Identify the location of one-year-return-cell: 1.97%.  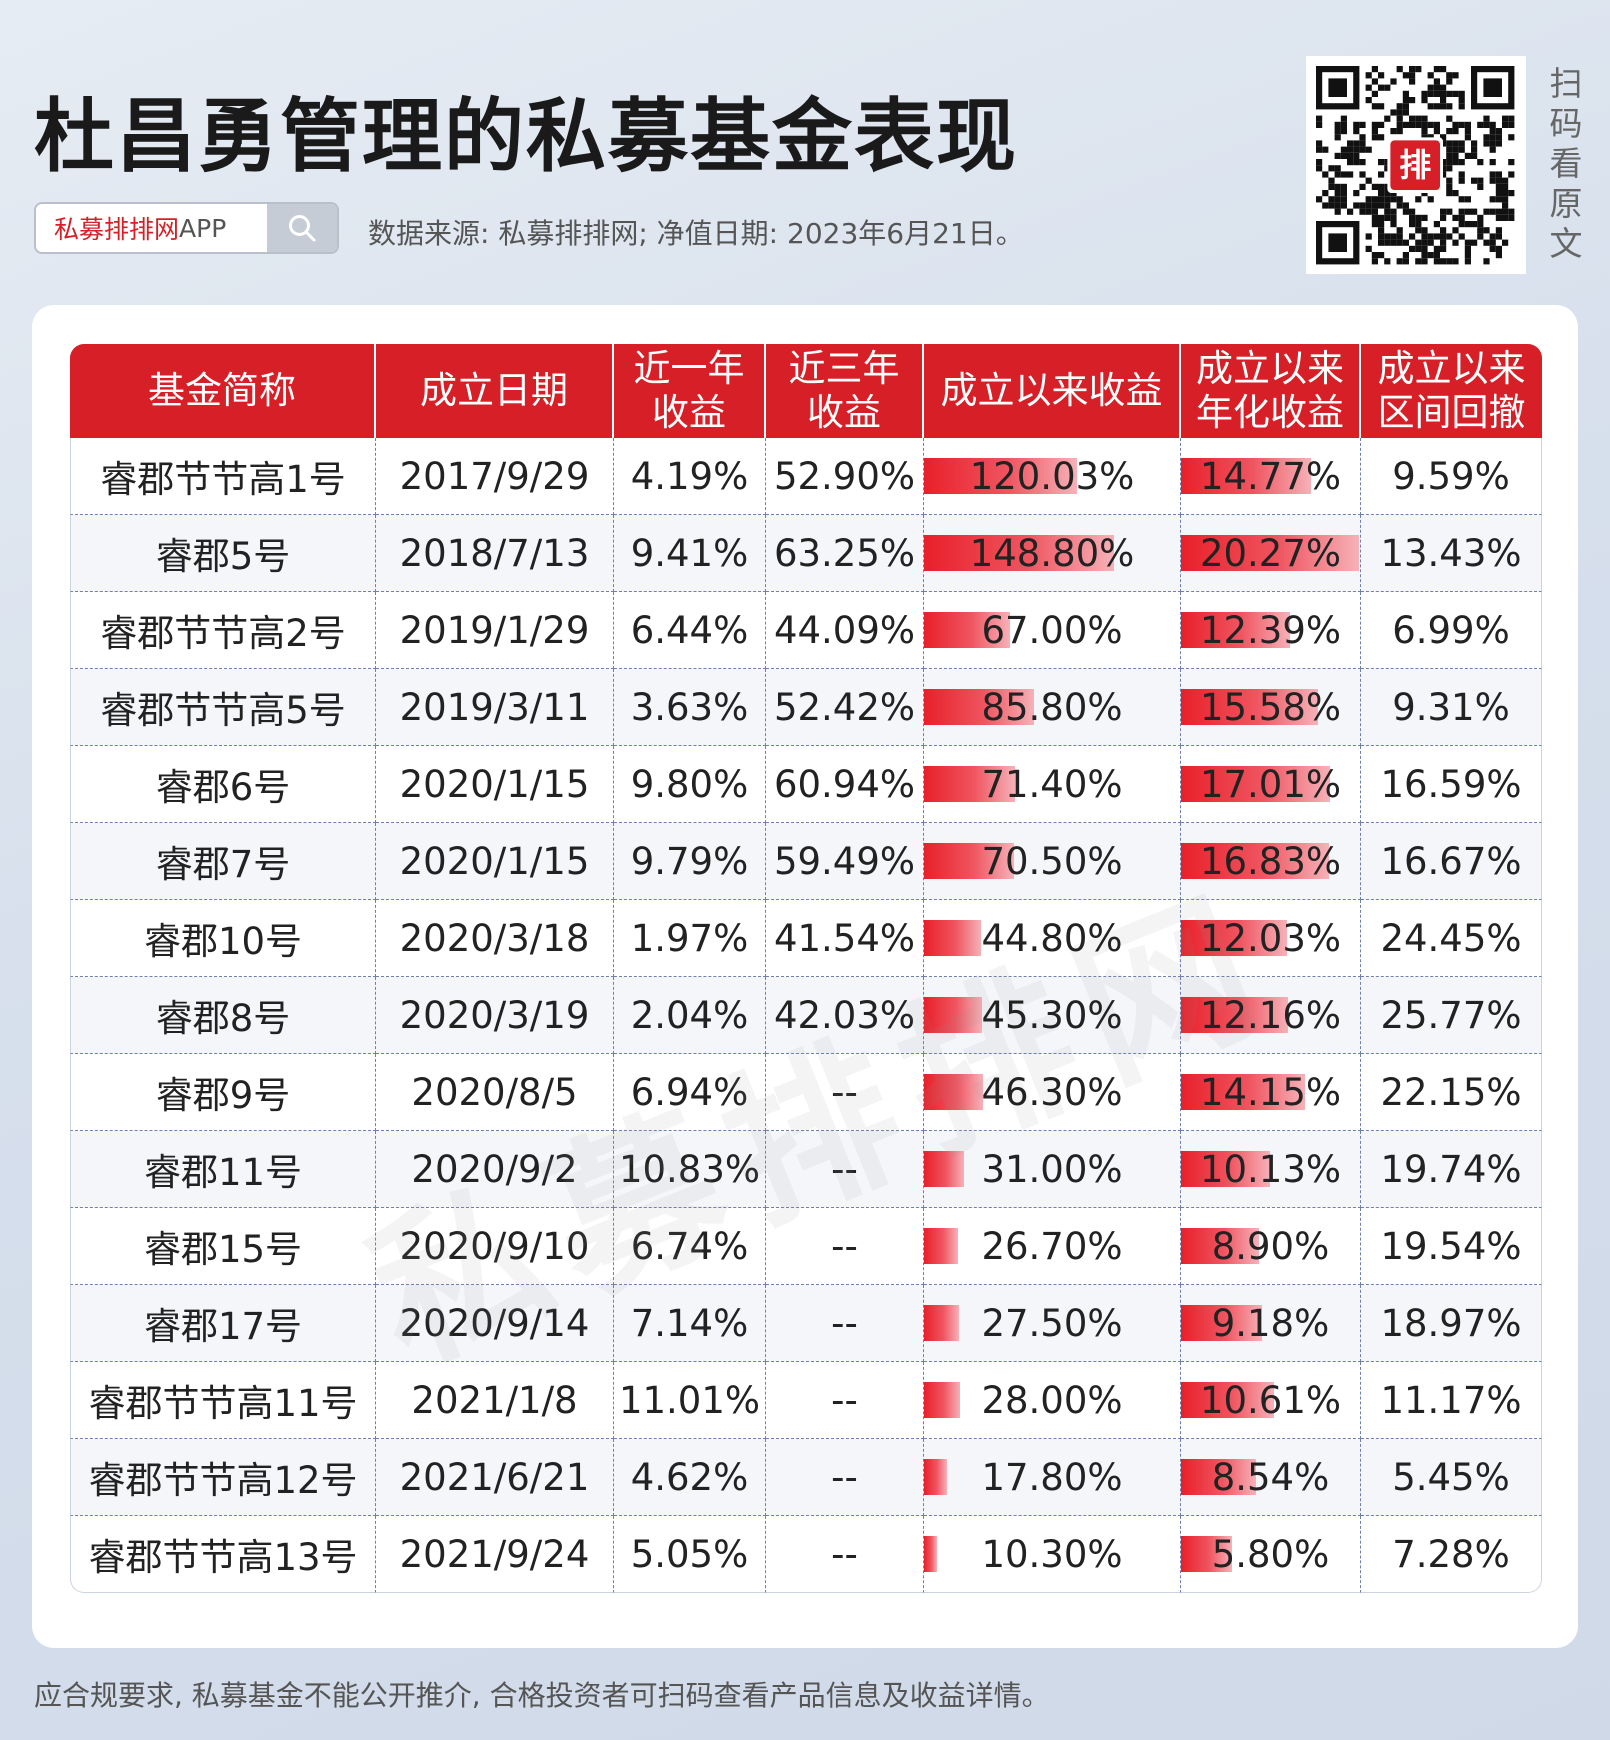
(690, 938).